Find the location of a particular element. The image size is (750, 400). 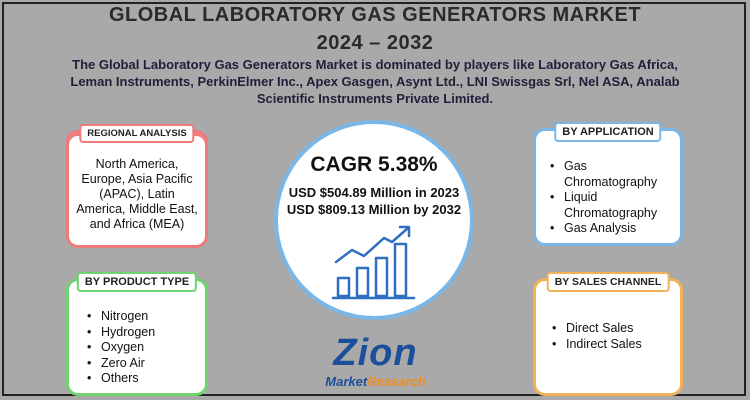

market-size-2023: USD $504.89 Million in 2023 is located at coordinates (374, 192).